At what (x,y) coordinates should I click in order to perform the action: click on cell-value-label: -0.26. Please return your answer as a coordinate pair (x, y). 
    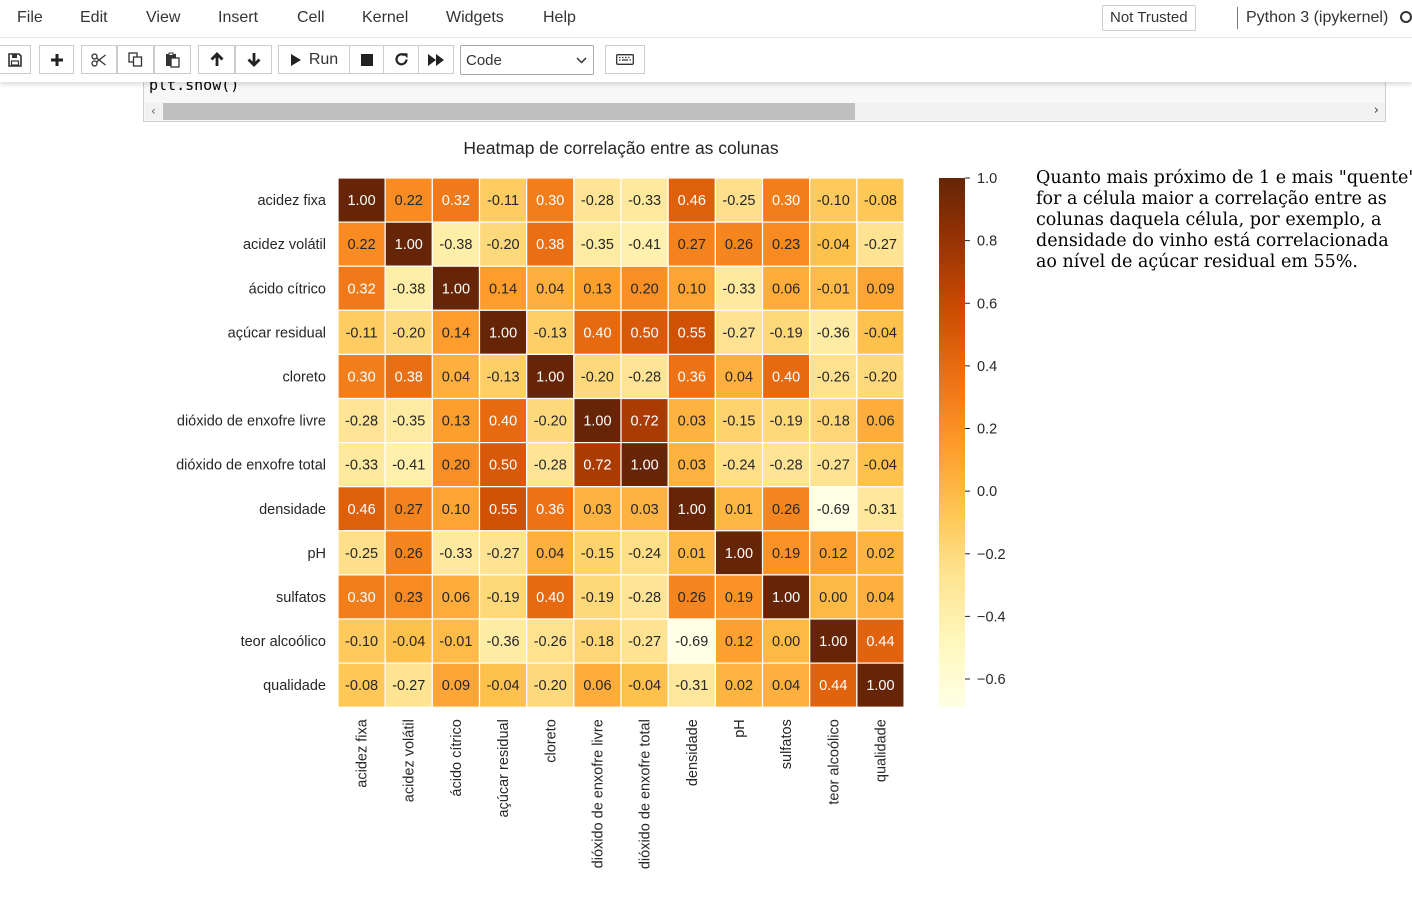
    Looking at the image, I should click on (833, 377).